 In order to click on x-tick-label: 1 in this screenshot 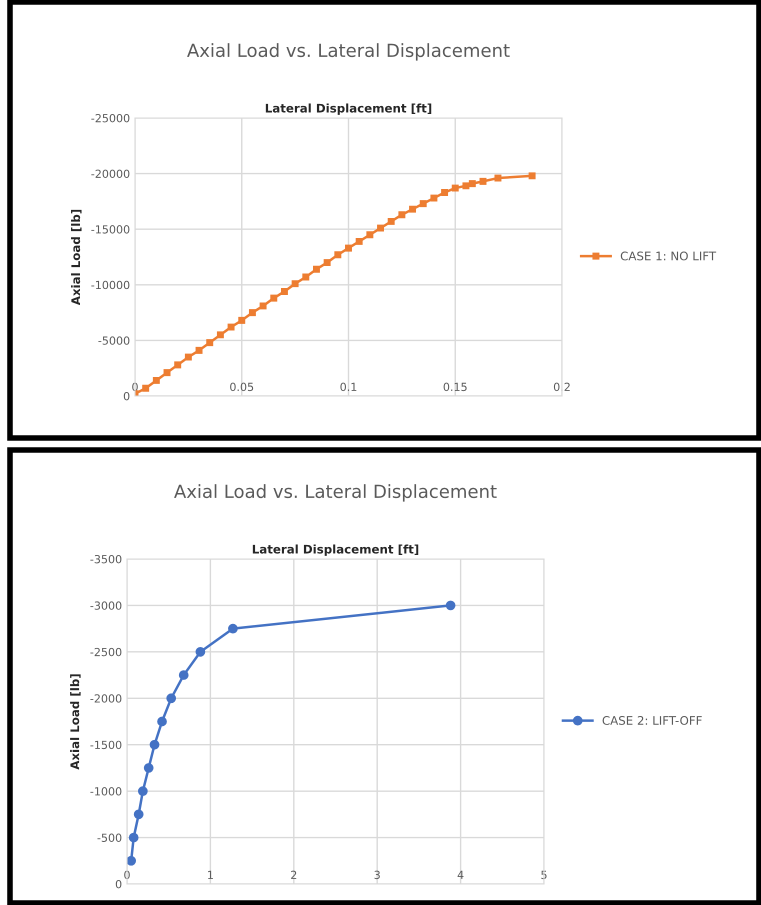, I will do `click(210, 874)`.